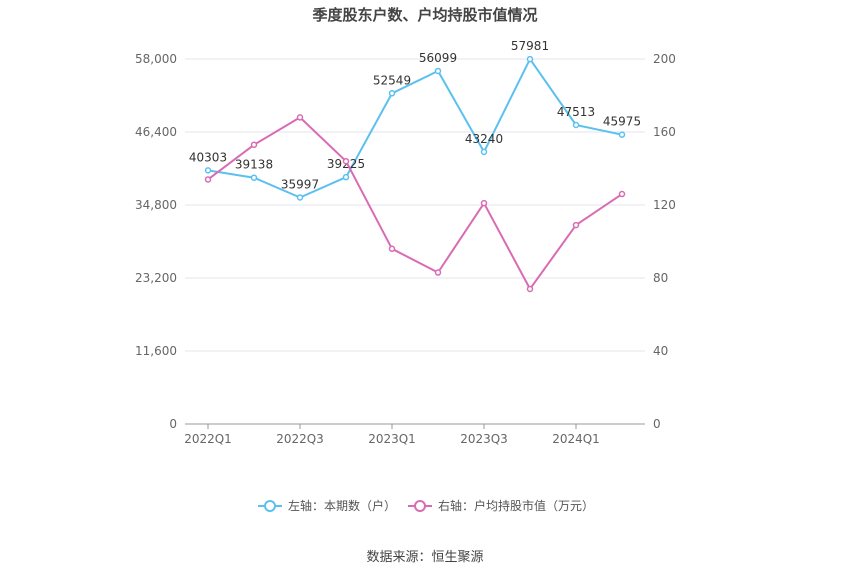 The height and width of the screenshot is (575, 850). What do you see at coordinates (392, 80) in the screenshot?
I see `data-label: 52549` at bounding box center [392, 80].